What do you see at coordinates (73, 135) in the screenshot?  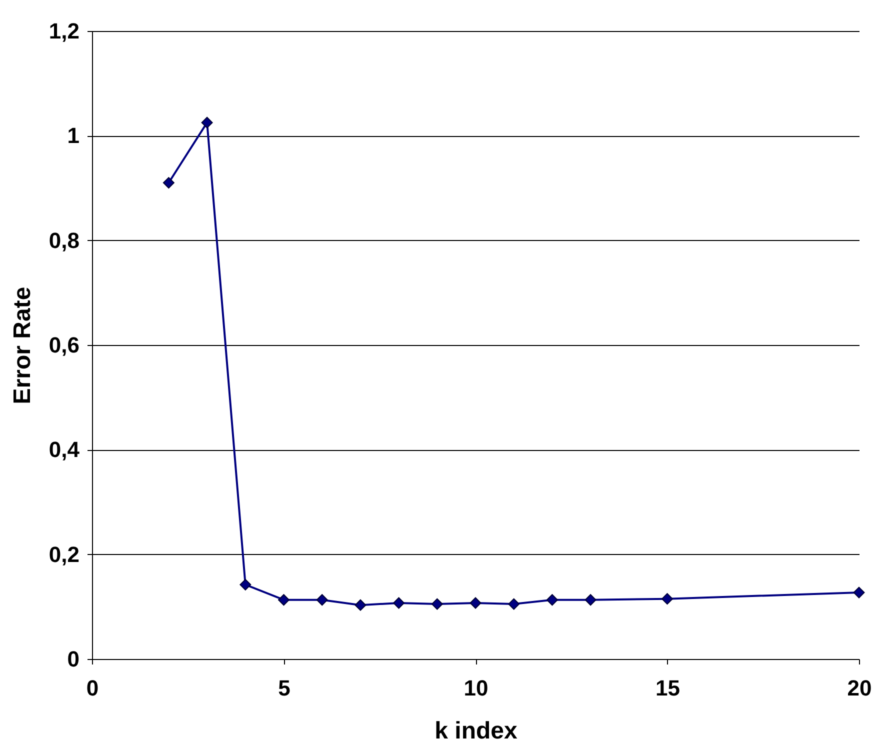 I see `y-tick-label: 1` at bounding box center [73, 135].